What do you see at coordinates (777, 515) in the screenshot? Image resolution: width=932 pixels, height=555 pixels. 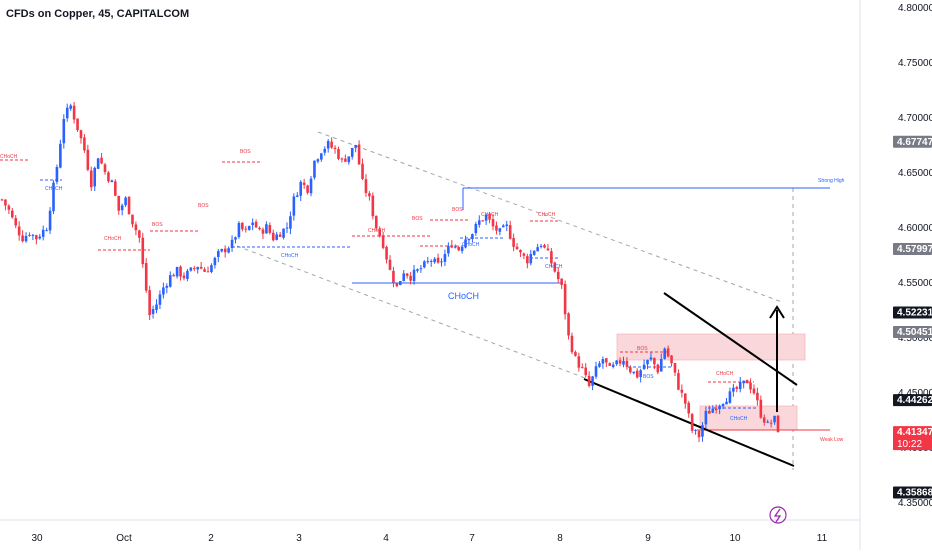 I see `lightning-bolt-glyph` at bounding box center [777, 515].